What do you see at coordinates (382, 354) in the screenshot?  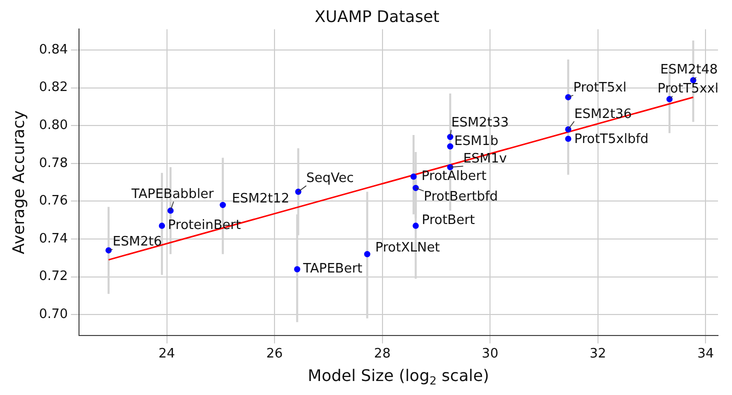 I see `x-tick-label: 28` at bounding box center [382, 354].